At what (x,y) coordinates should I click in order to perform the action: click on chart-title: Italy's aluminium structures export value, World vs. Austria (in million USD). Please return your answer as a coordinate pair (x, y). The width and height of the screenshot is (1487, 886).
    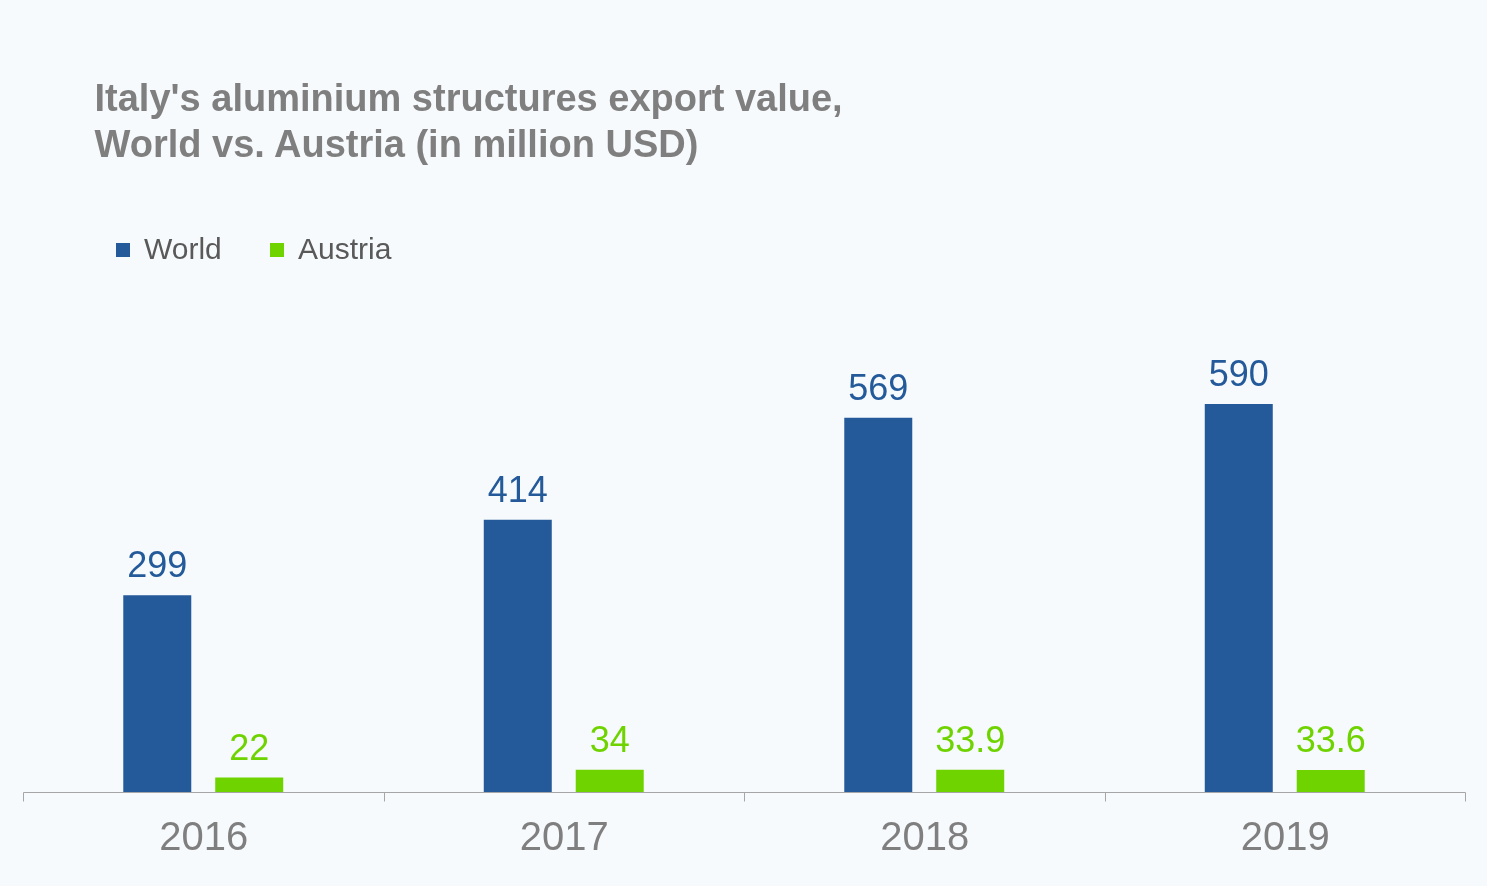
    Looking at the image, I should click on (468, 121).